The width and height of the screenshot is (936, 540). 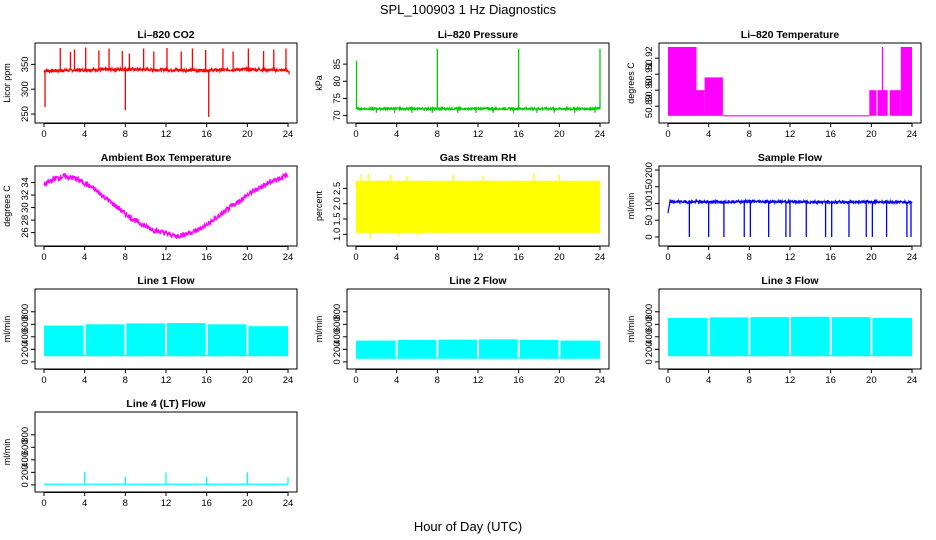 What do you see at coordinates (25, 207) in the screenshot?
I see `y-tick-label: 30` at bounding box center [25, 207].